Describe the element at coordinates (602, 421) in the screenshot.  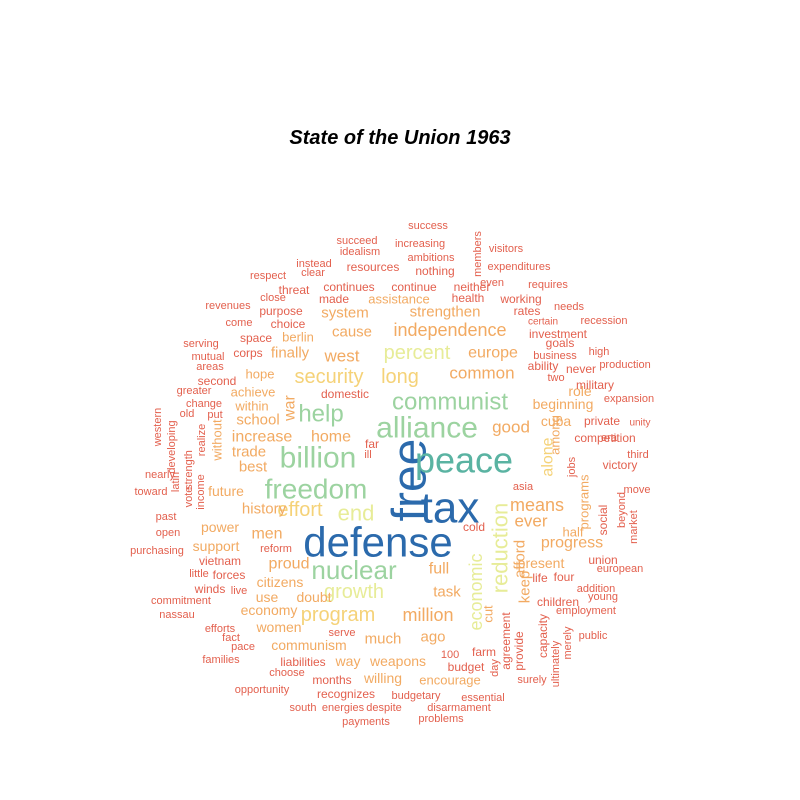
I see `word-private: private` at that location.